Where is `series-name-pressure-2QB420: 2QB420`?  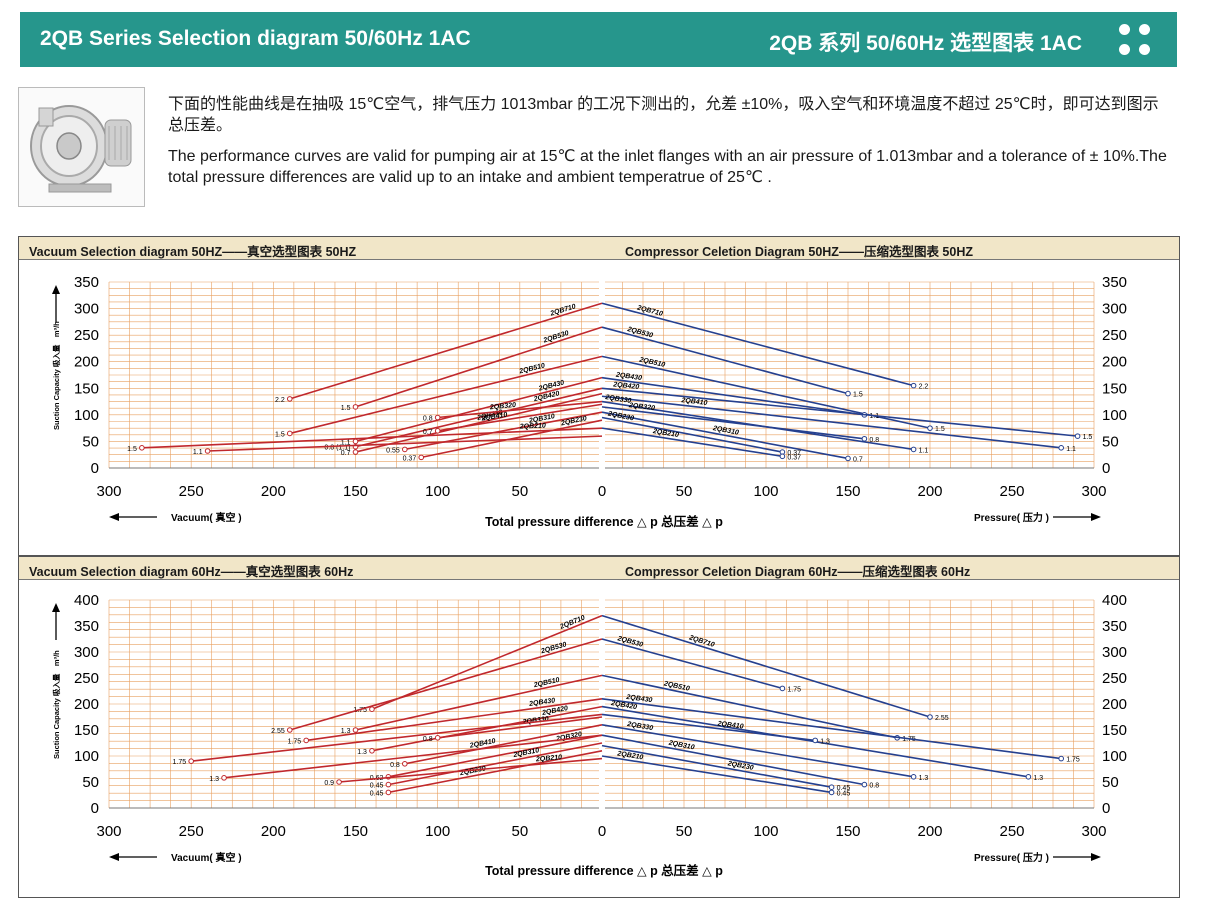
series-name-pressure-2QB420: 2QB420 is located at coordinates (624, 705).